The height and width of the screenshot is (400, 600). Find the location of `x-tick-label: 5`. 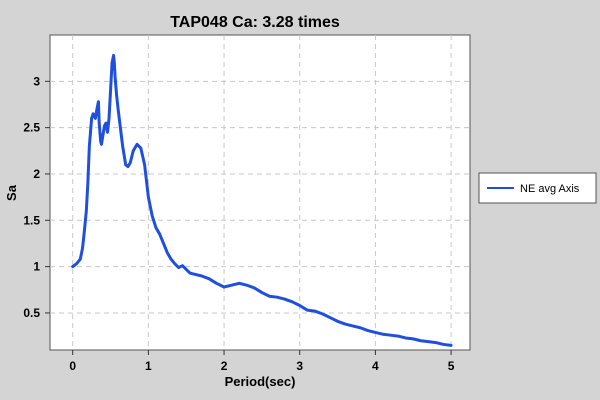

x-tick-label: 5 is located at coordinates (451, 366).